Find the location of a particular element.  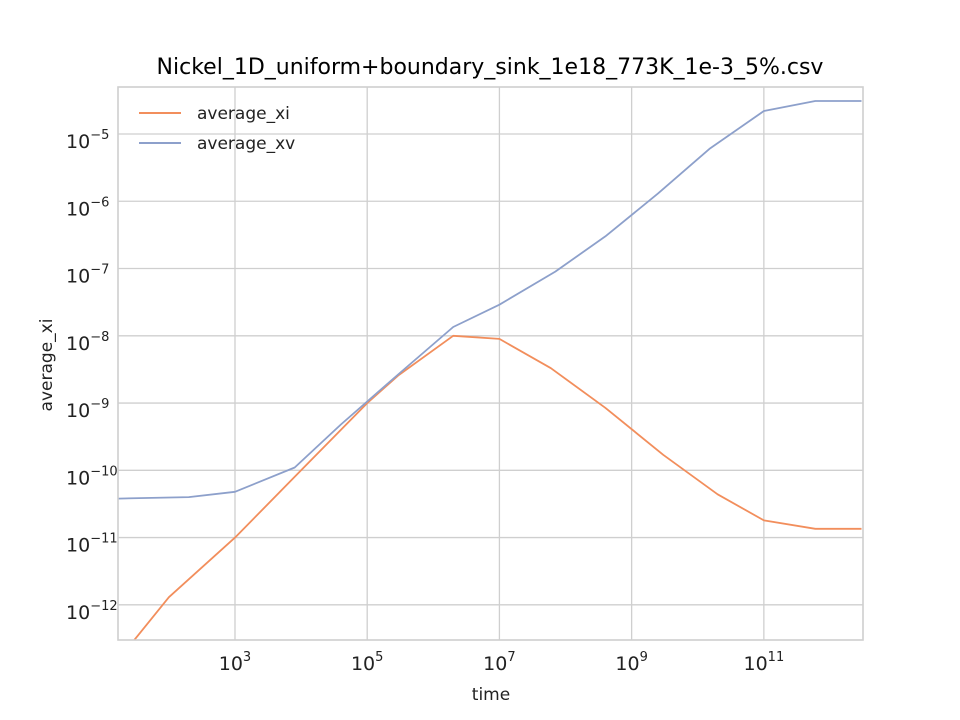

y-tick-label: 10⁻⁹ is located at coordinates (87, 409).